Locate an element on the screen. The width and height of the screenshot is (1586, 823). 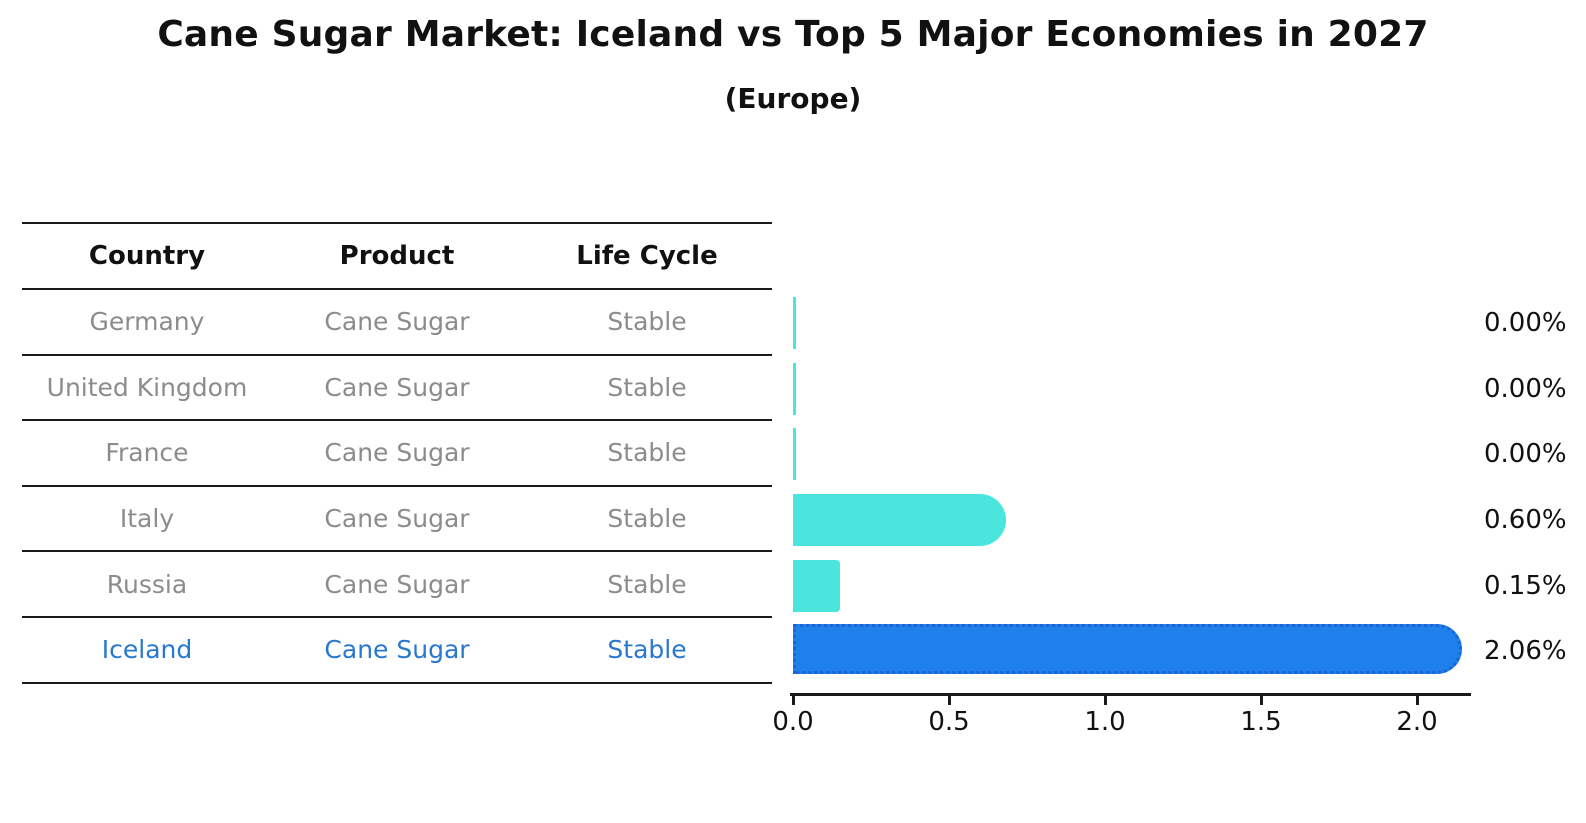
table-row: Russia Cane Sugar Stable is located at coordinates (397, 585).